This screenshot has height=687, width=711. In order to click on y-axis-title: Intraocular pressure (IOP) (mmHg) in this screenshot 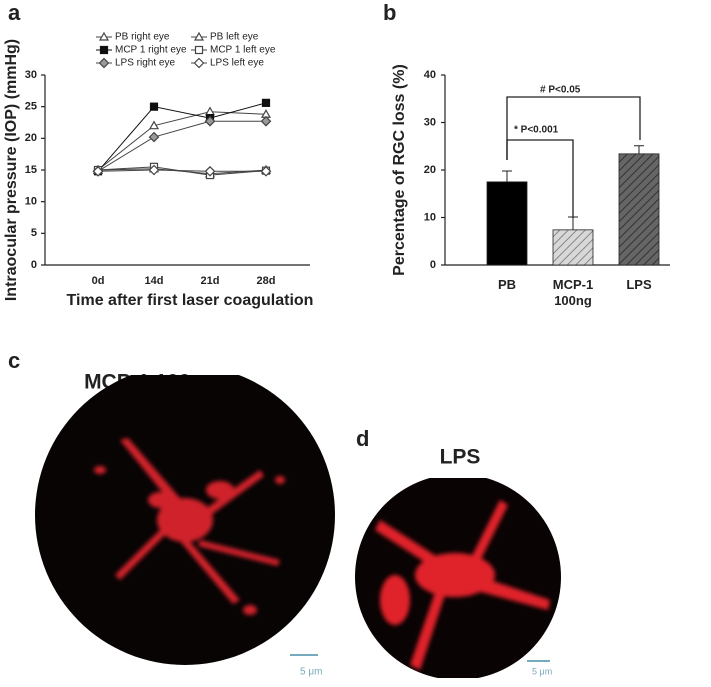, I will do `click(11, 170)`.